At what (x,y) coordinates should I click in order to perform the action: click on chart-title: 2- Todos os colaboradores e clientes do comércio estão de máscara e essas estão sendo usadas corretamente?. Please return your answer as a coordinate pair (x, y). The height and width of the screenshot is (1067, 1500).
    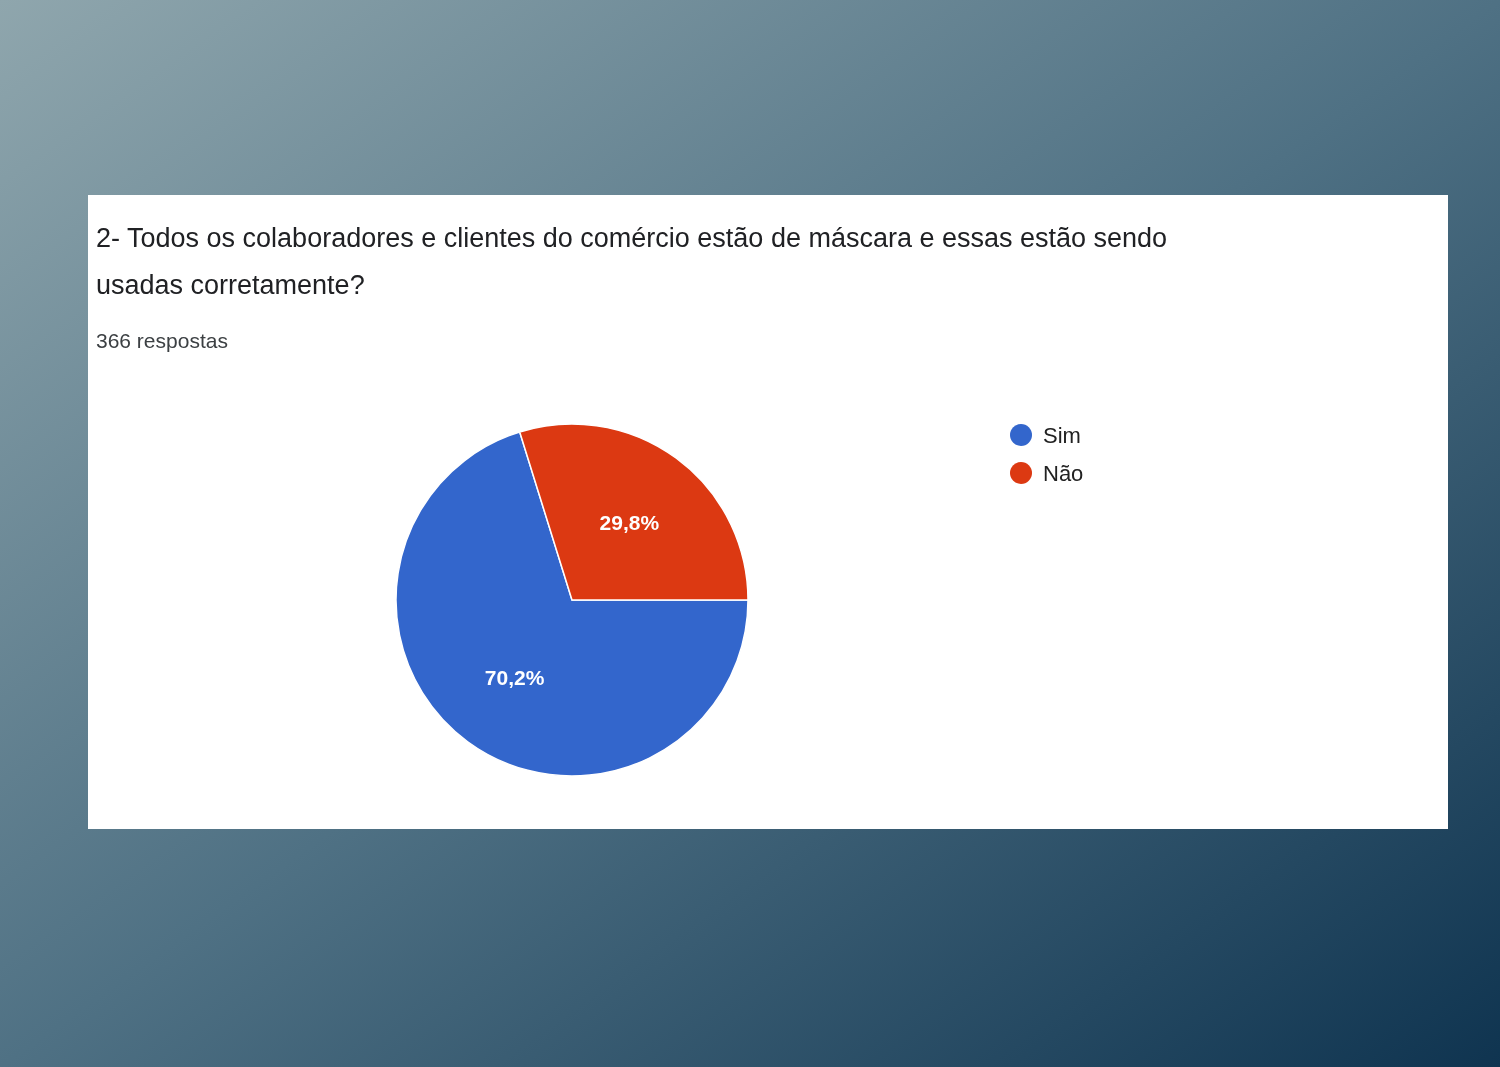
    Looking at the image, I should click on (632, 261).